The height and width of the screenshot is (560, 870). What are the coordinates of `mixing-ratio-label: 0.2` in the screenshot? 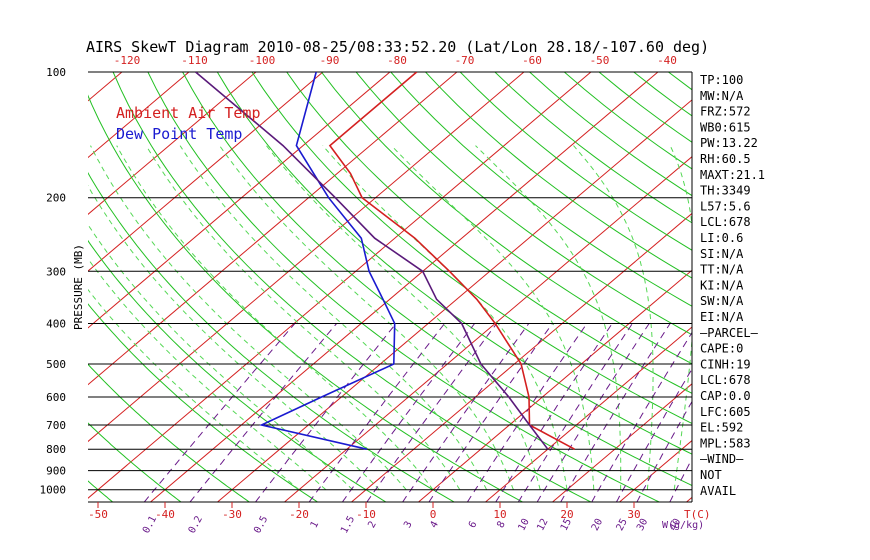 It's located at (196, 524).